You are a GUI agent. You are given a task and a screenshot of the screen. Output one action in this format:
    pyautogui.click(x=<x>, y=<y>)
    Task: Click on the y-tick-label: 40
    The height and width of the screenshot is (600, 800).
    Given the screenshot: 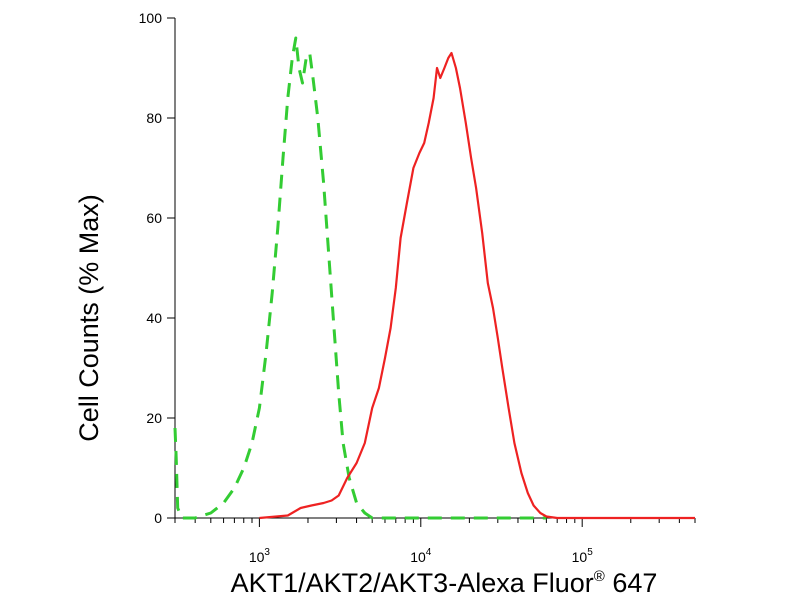 What is the action you would take?
    pyautogui.click(x=154, y=318)
    